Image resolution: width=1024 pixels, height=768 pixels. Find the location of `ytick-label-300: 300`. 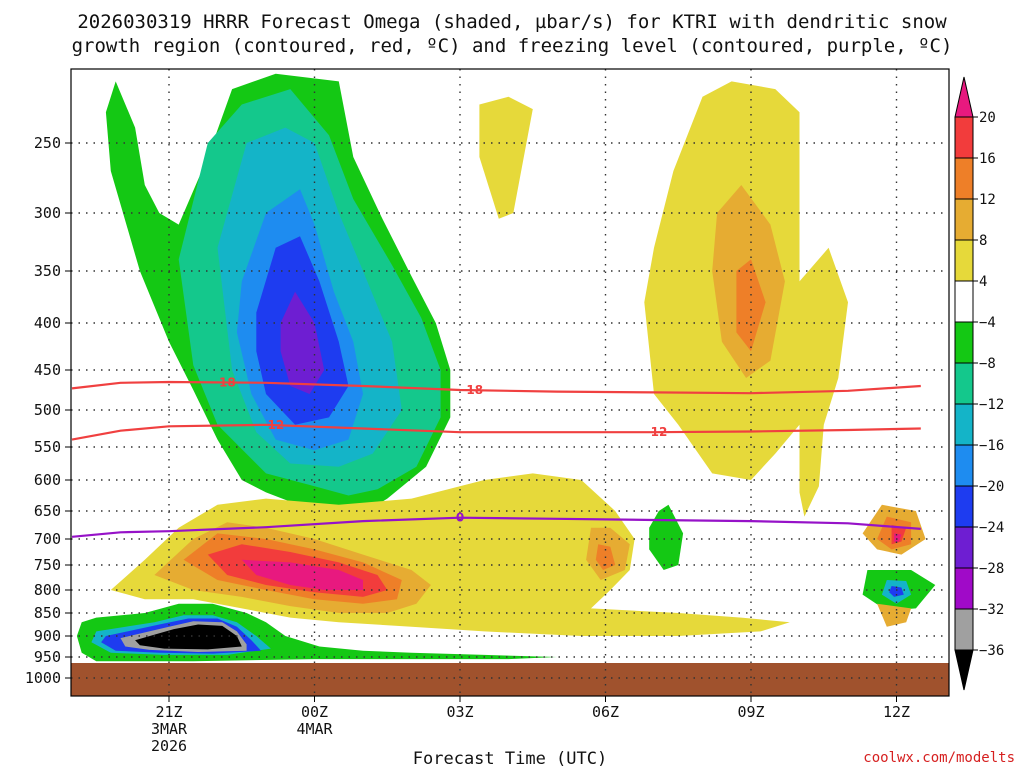

ytick-label-300: 300 is located at coordinates (47, 213).